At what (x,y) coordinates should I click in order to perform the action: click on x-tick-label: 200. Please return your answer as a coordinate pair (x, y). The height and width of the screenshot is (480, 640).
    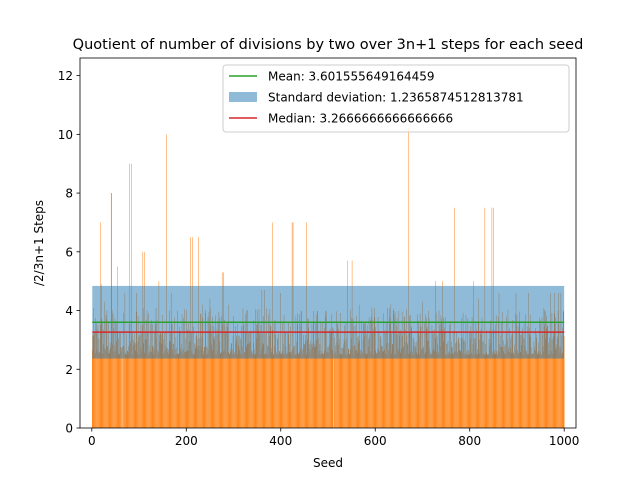
    Looking at the image, I should click on (186, 441).